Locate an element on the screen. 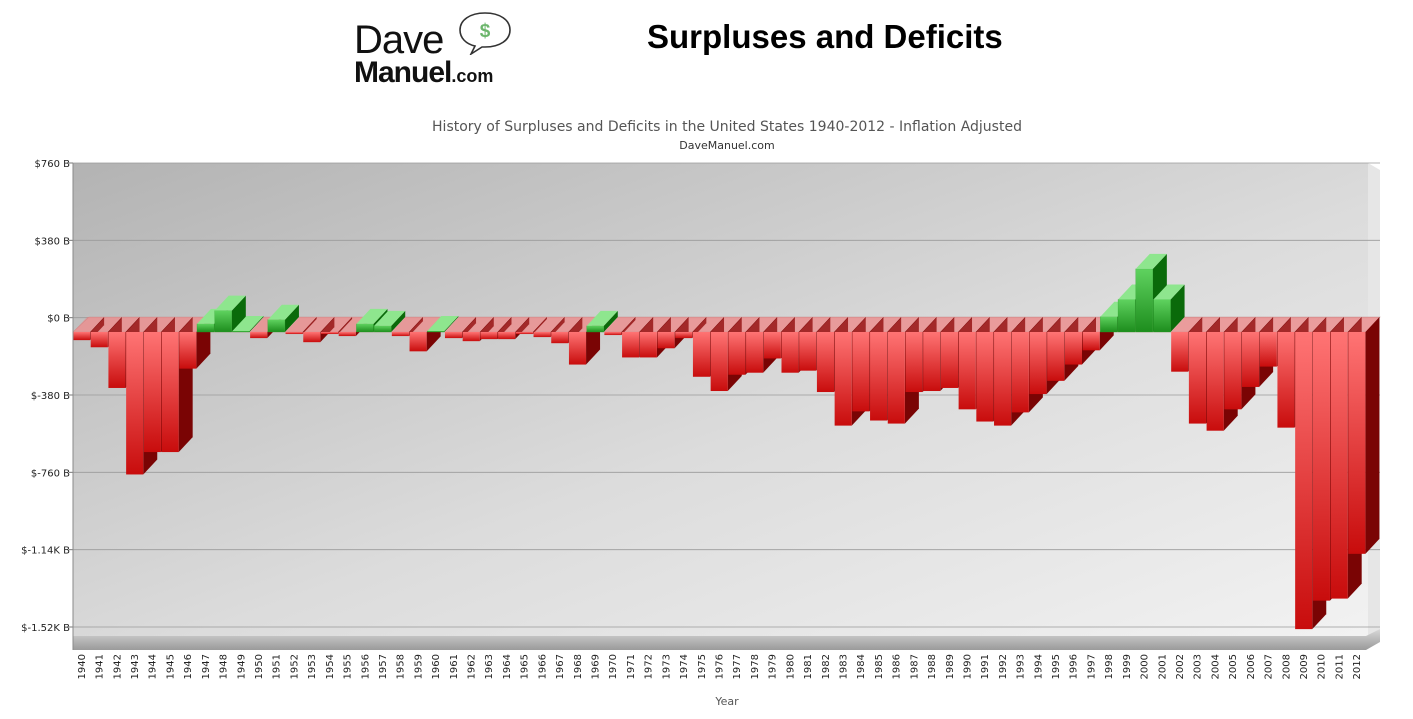 The image size is (1413, 719). x-tick-label: 1961 is located at coordinates (454, 666).